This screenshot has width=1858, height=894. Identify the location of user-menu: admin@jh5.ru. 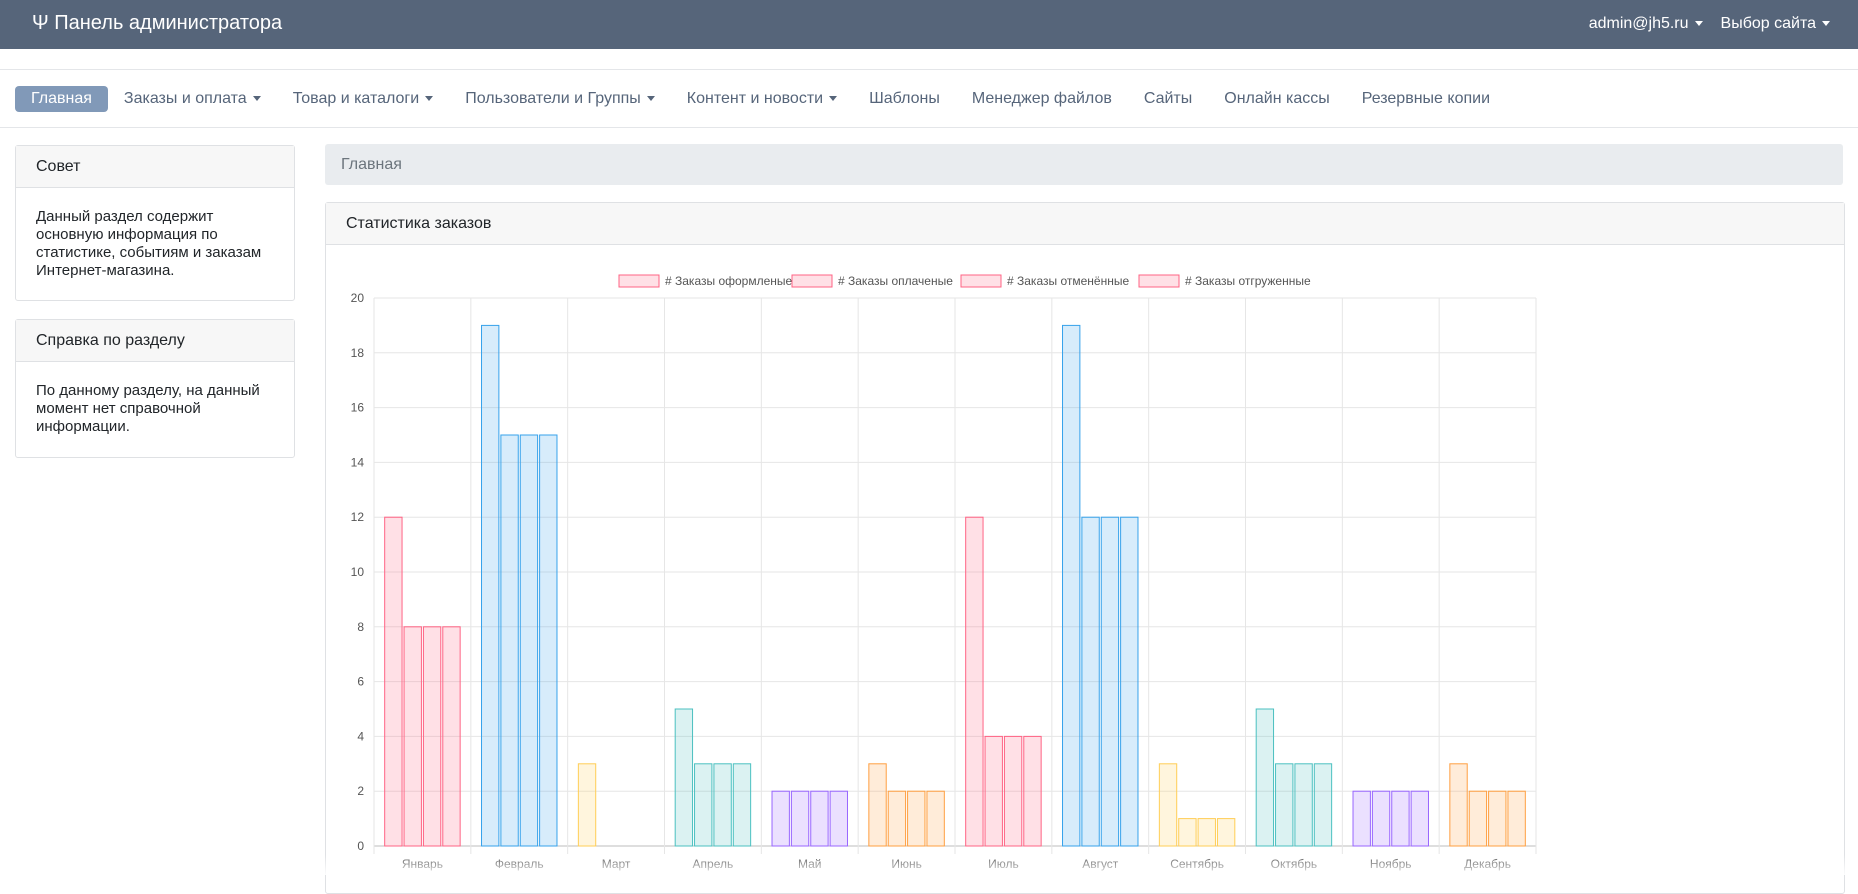
(1646, 24).